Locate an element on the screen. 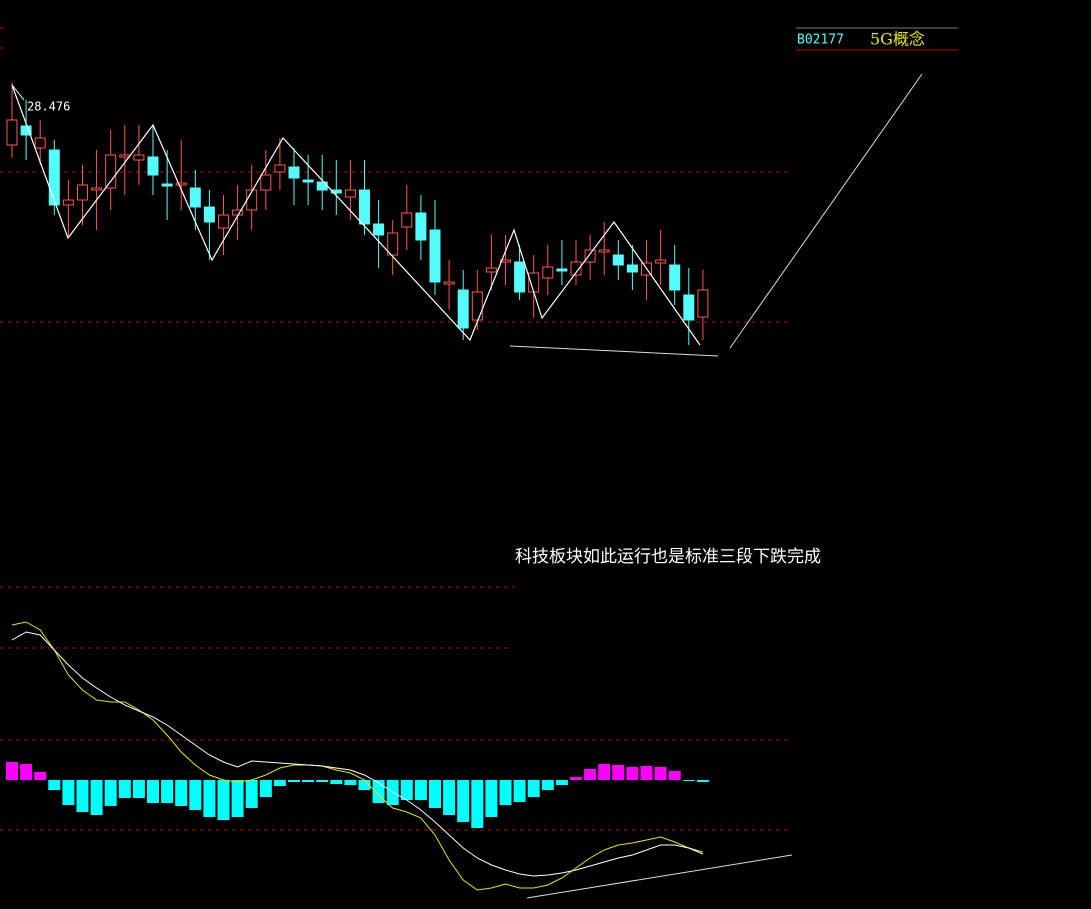  annotation: 科技板块如此运行也是标准三段下跌完成 is located at coordinates (668, 557).